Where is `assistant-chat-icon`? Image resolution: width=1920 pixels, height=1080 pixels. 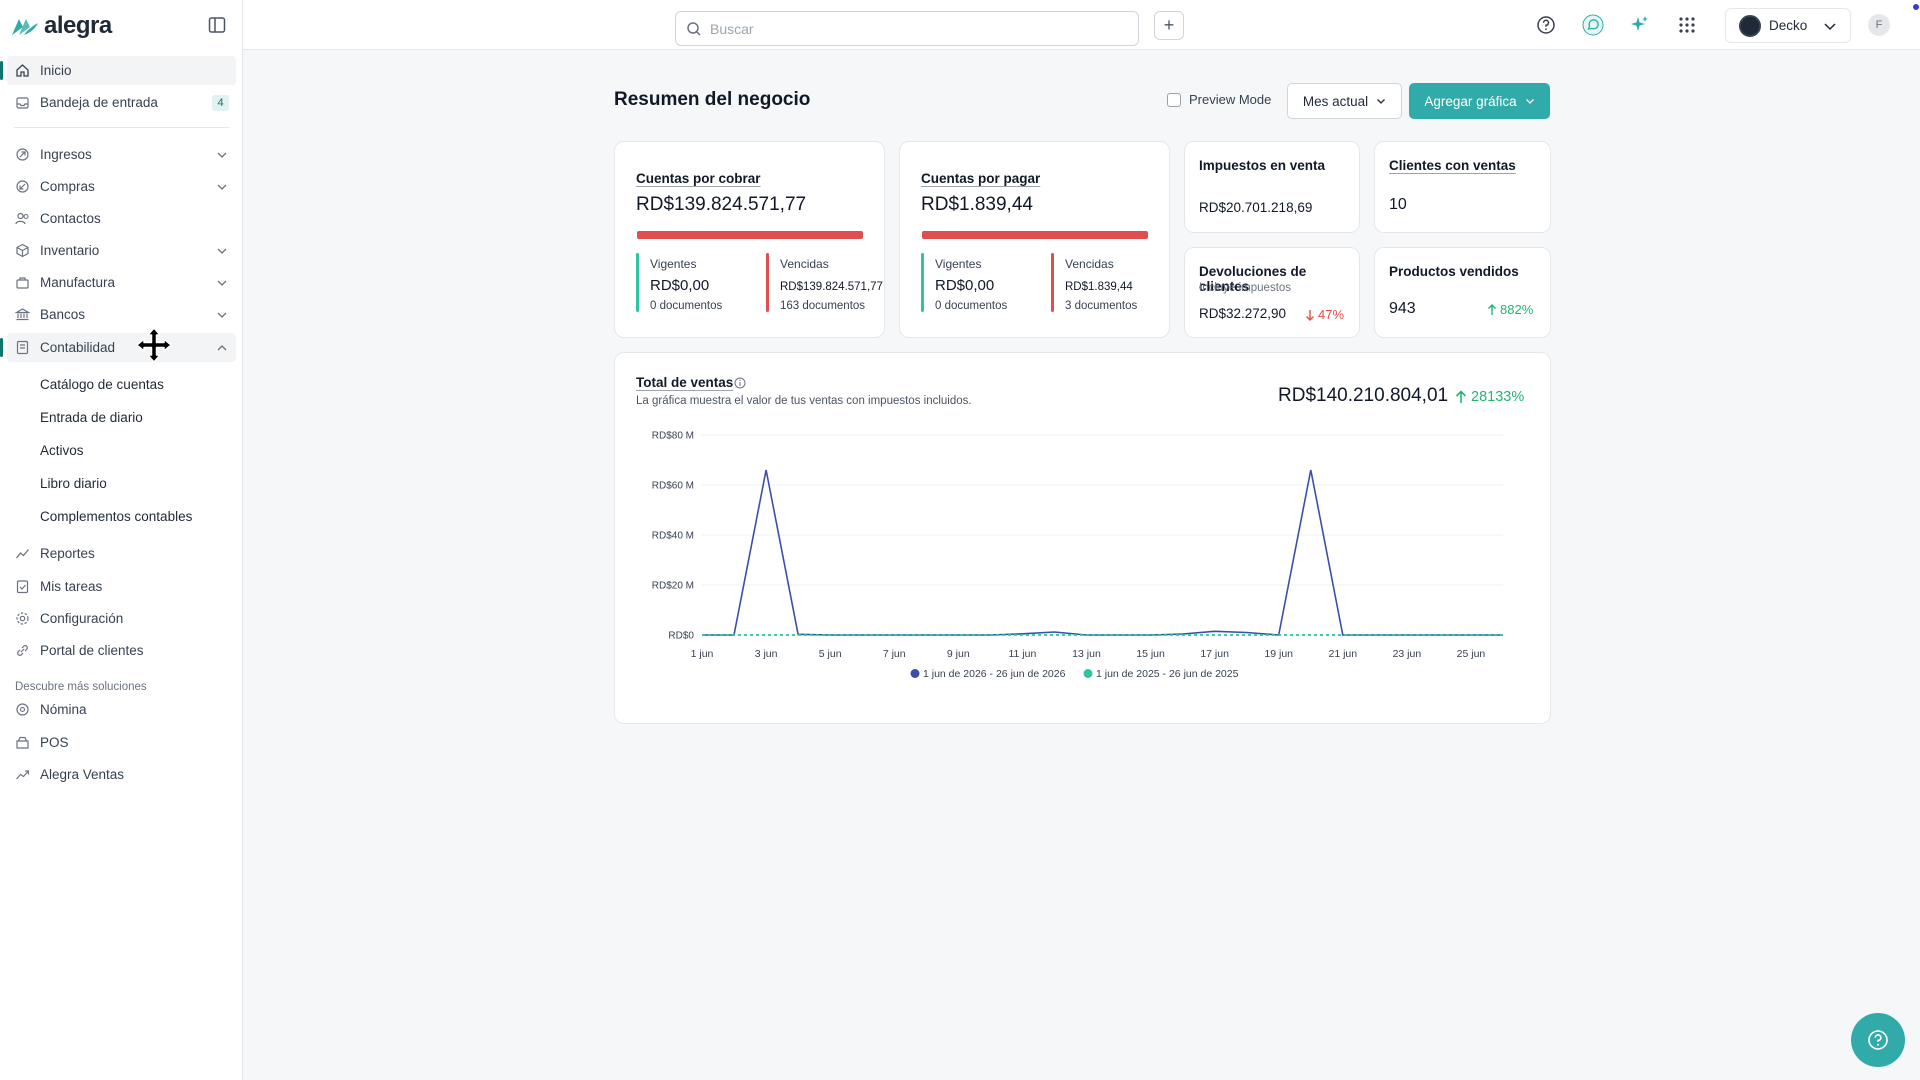
assistant-chat-icon is located at coordinates (1593, 25).